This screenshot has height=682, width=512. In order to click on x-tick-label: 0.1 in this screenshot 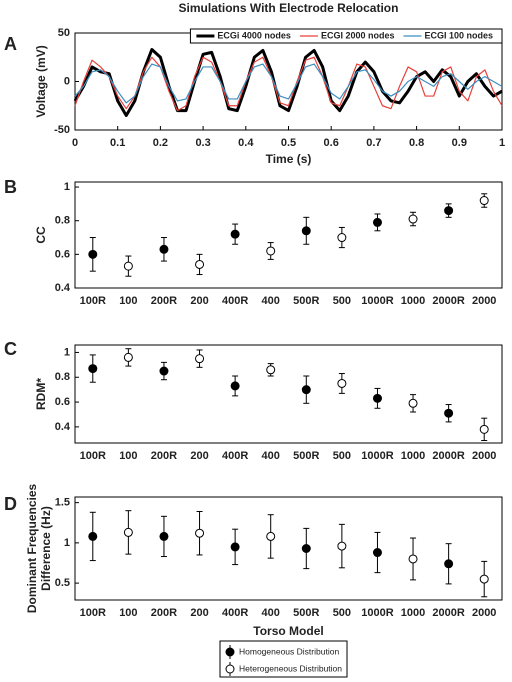, I will do `click(117, 143)`.